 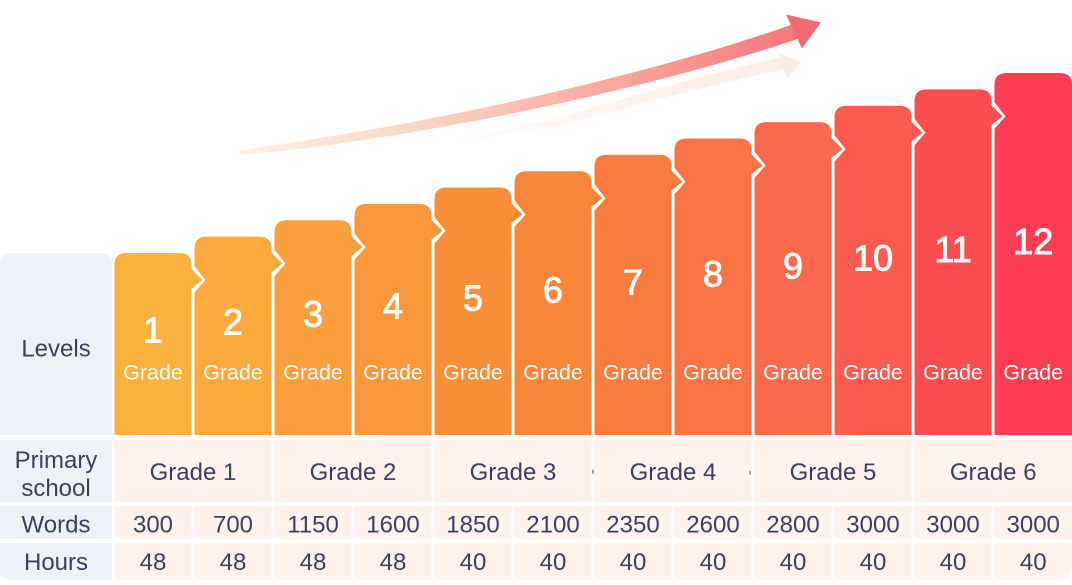 I want to click on svg-text: 9, so click(x=793, y=265).